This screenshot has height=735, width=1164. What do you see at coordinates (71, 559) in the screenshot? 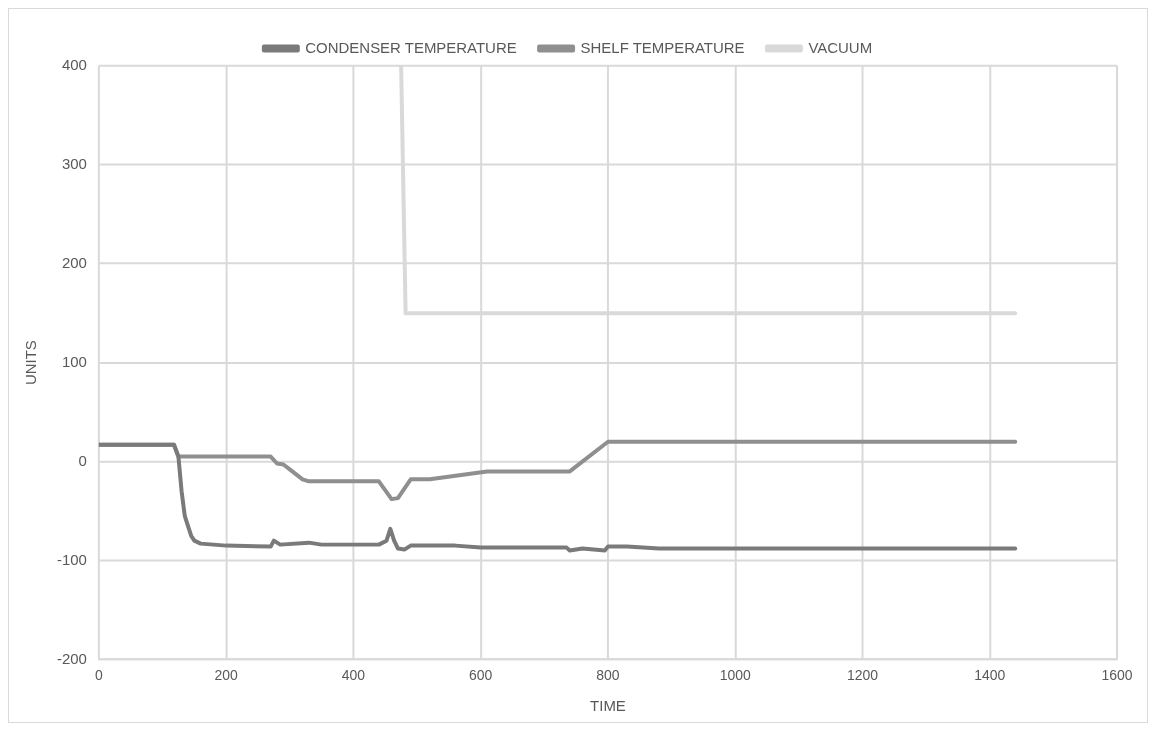
I see `y-tick-label: -100` at bounding box center [71, 559].